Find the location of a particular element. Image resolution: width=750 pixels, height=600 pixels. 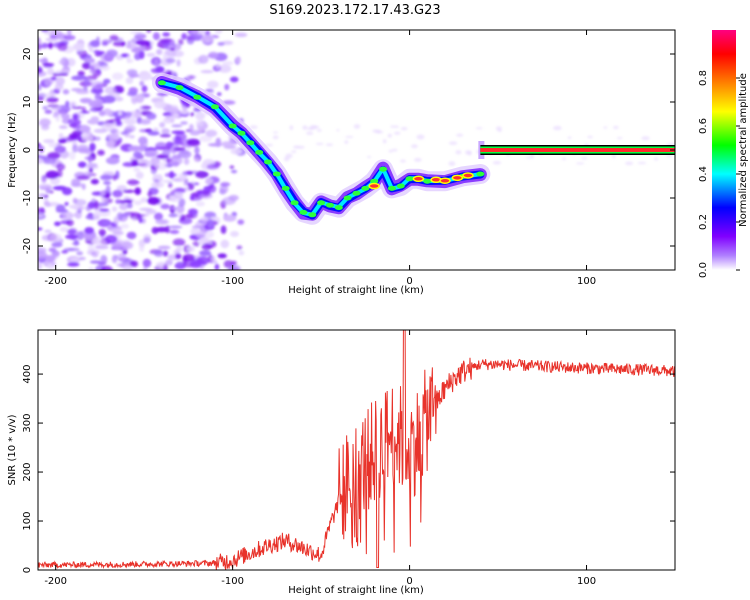

flat-line-red is located at coordinates (577, 150).